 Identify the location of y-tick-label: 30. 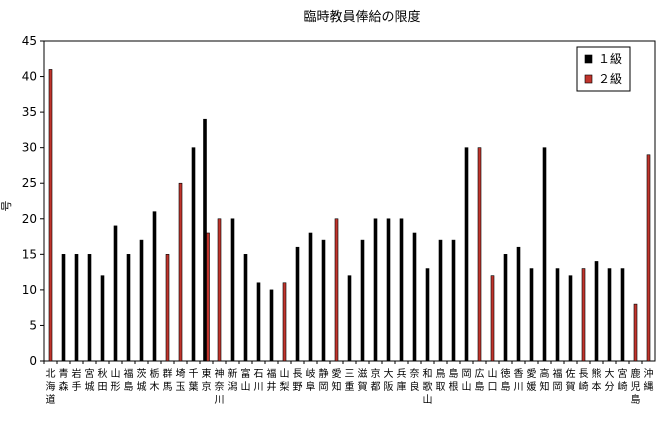
(29, 148).